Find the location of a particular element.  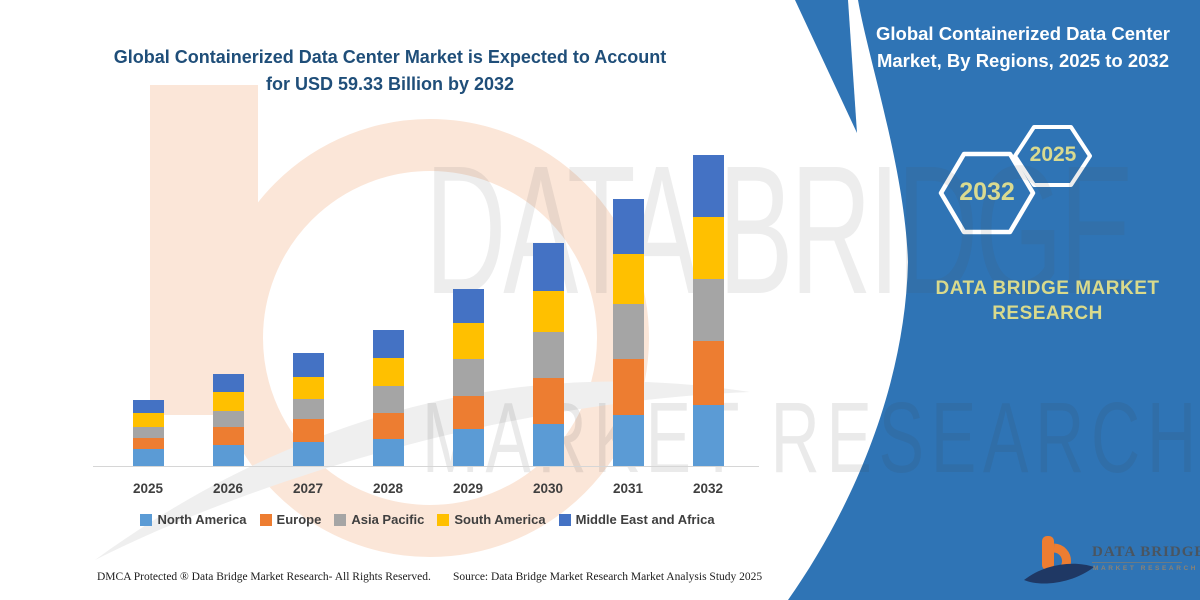

legend-item-europe: Europe is located at coordinates (290, 519).